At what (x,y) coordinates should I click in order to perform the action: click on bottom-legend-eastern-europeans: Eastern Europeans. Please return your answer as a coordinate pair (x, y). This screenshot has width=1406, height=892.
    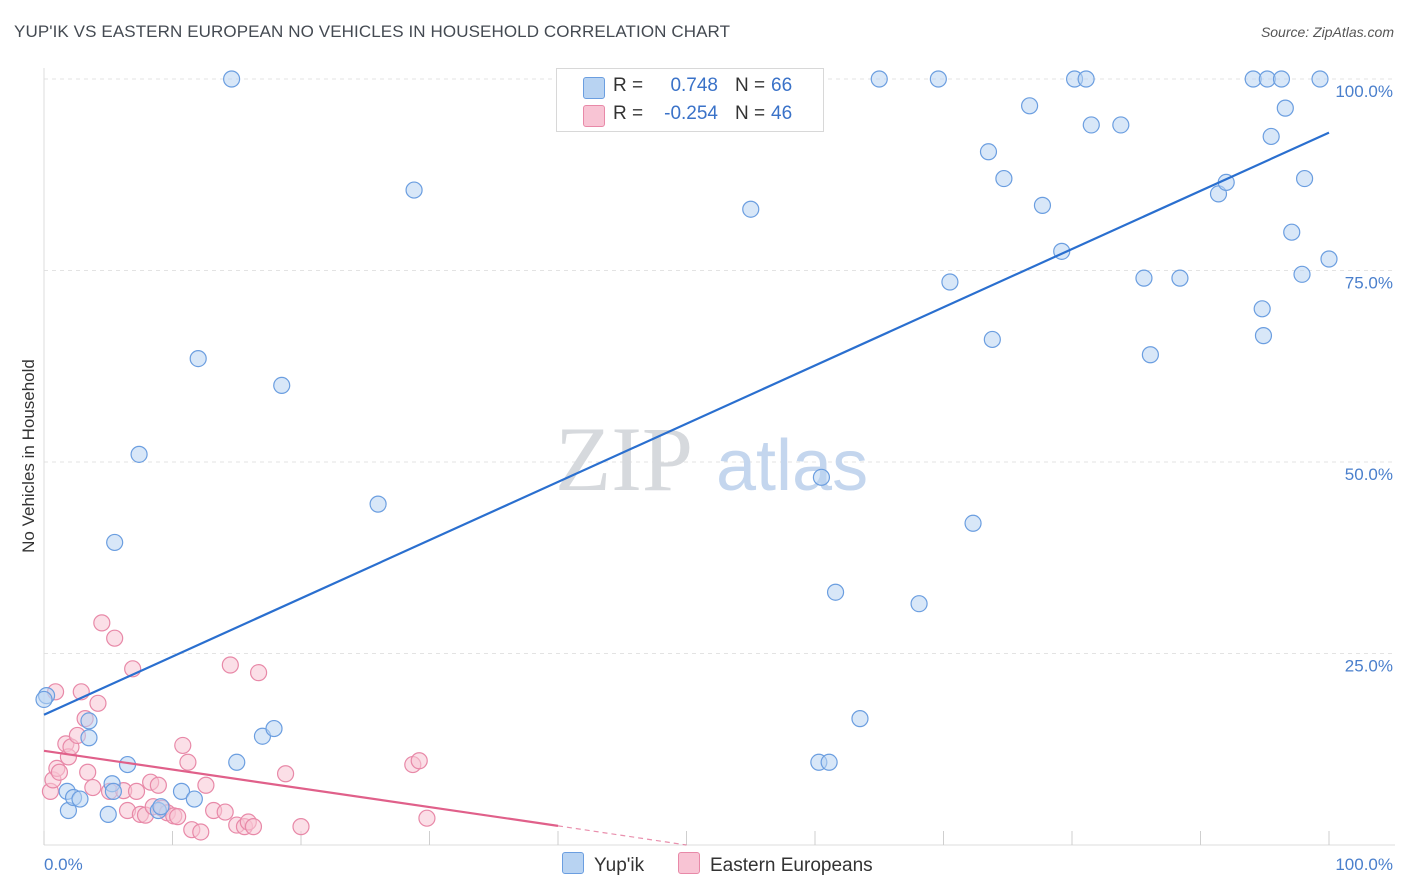
    Looking at the image, I should click on (775, 864).